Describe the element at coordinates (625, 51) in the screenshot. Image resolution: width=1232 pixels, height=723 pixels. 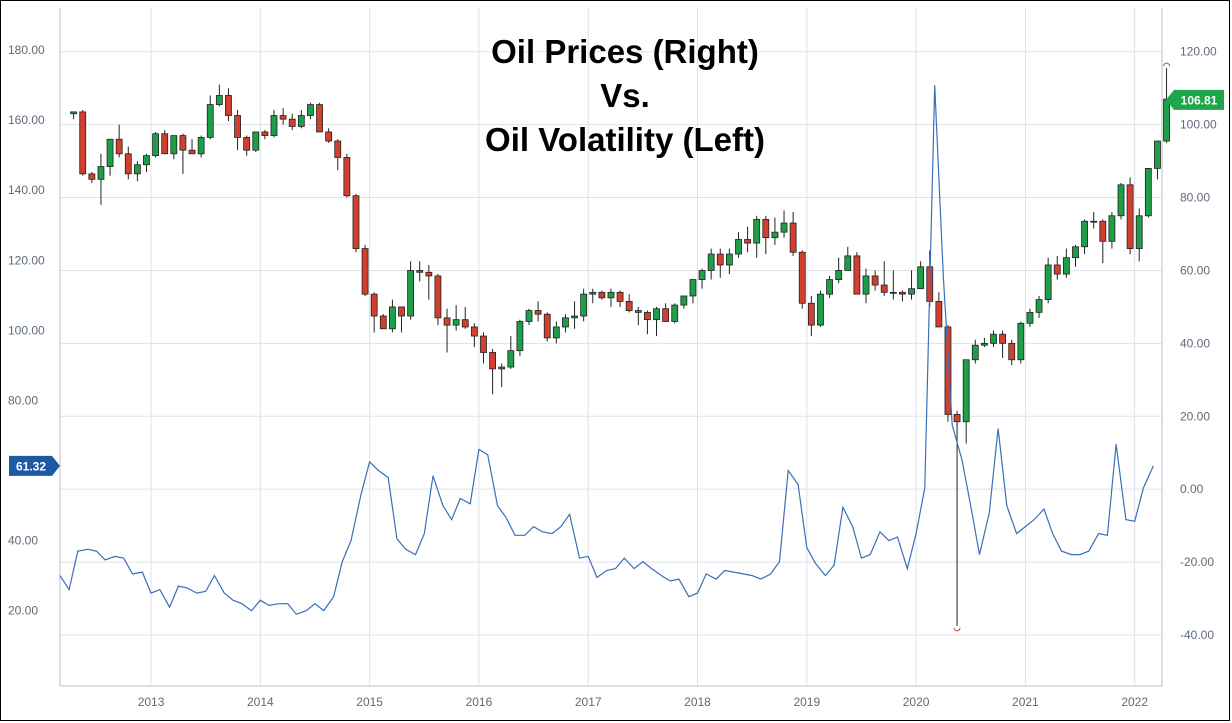
I see `title-line-1: Oil Prices (Right)` at that location.